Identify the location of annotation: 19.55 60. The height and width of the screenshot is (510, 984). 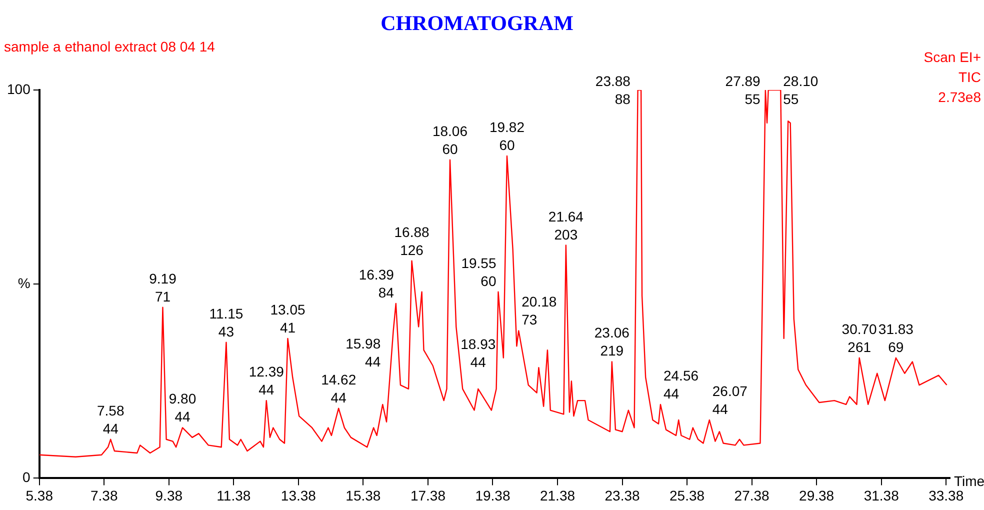
(478, 271).